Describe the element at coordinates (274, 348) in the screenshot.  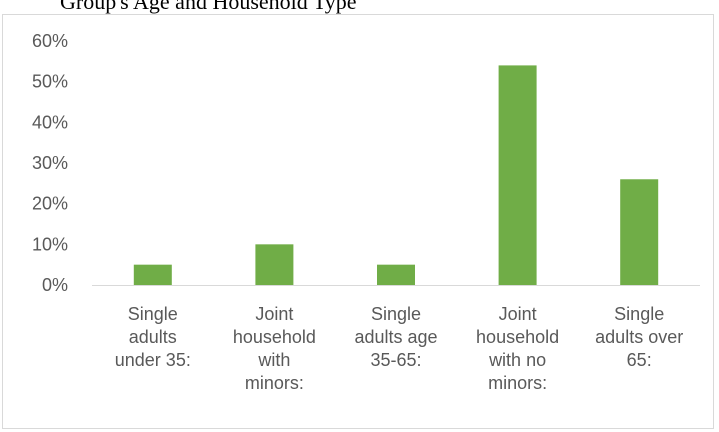
I see `x-category-label: Joint household with minors:` at that location.